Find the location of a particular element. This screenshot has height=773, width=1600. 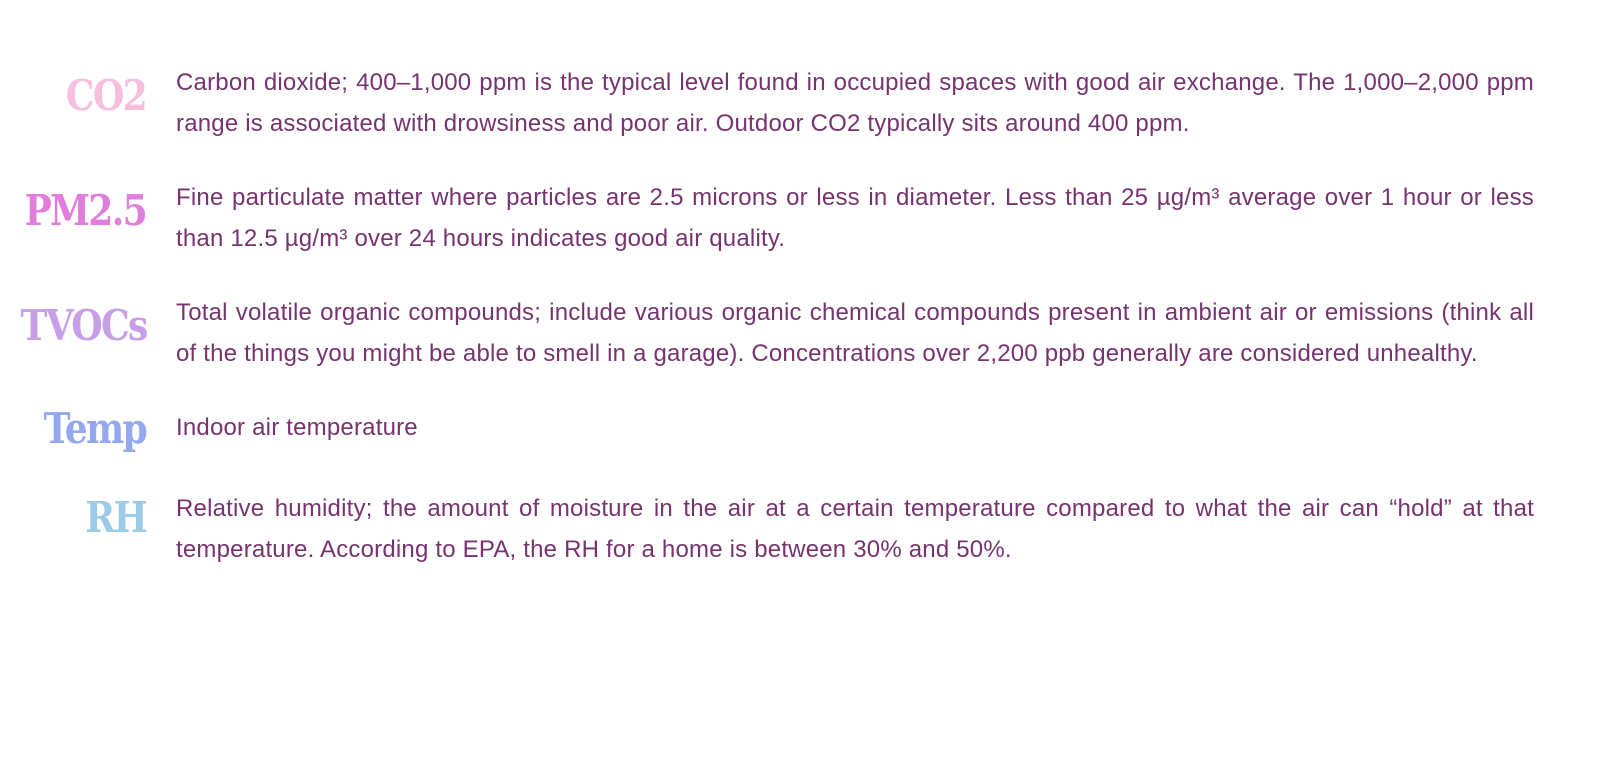

term-pm25: PM2.5 is located at coordinates (86, 210).